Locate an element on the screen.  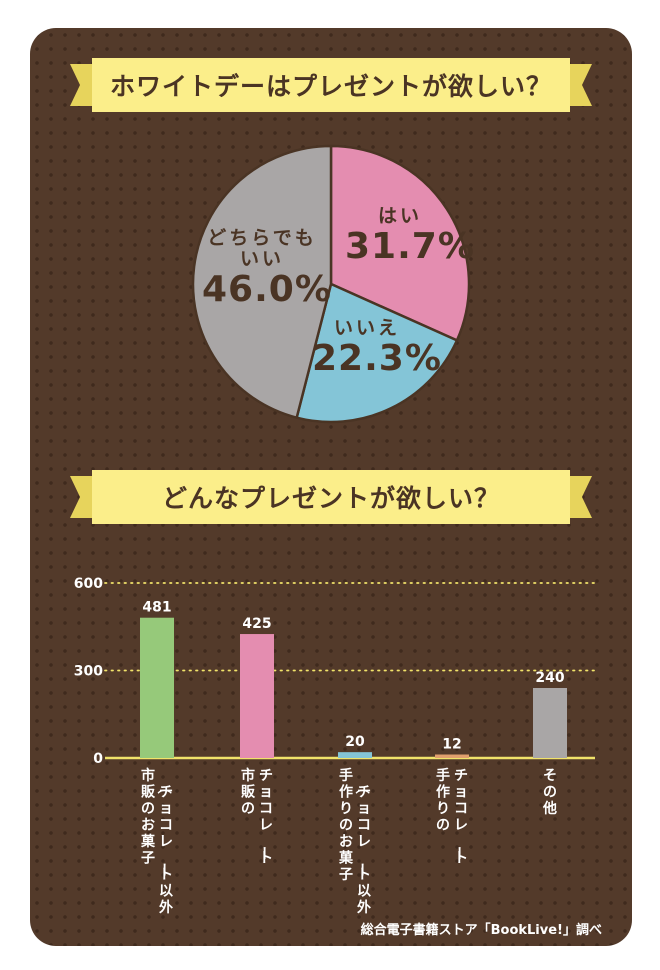
category-label: その他 is located at coordinates (549, 792).